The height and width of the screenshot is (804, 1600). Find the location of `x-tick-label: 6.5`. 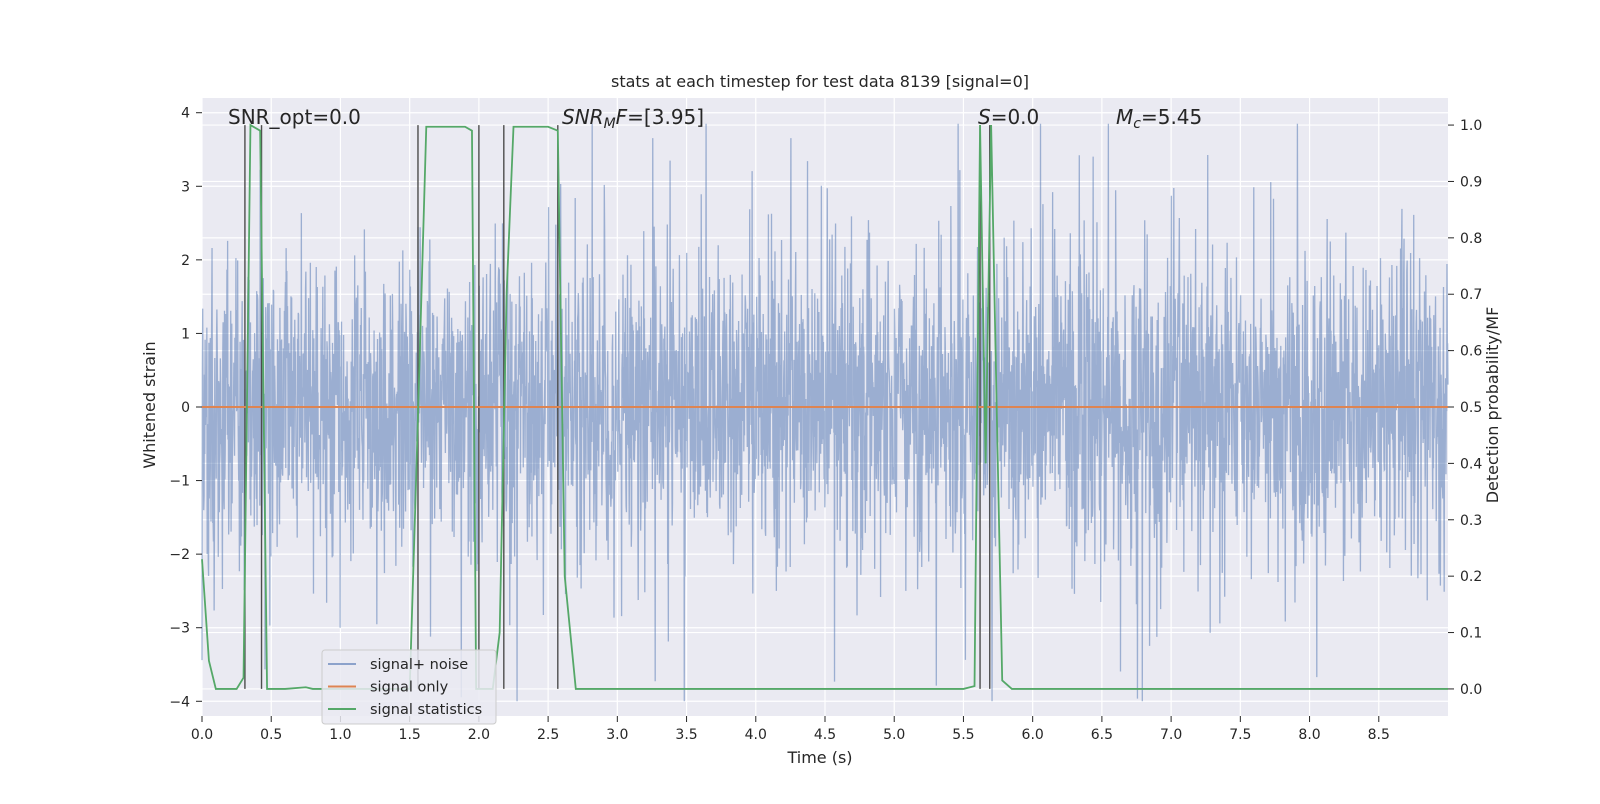

x-tick-label: 6.5 is located at coordinates (1102, 735).